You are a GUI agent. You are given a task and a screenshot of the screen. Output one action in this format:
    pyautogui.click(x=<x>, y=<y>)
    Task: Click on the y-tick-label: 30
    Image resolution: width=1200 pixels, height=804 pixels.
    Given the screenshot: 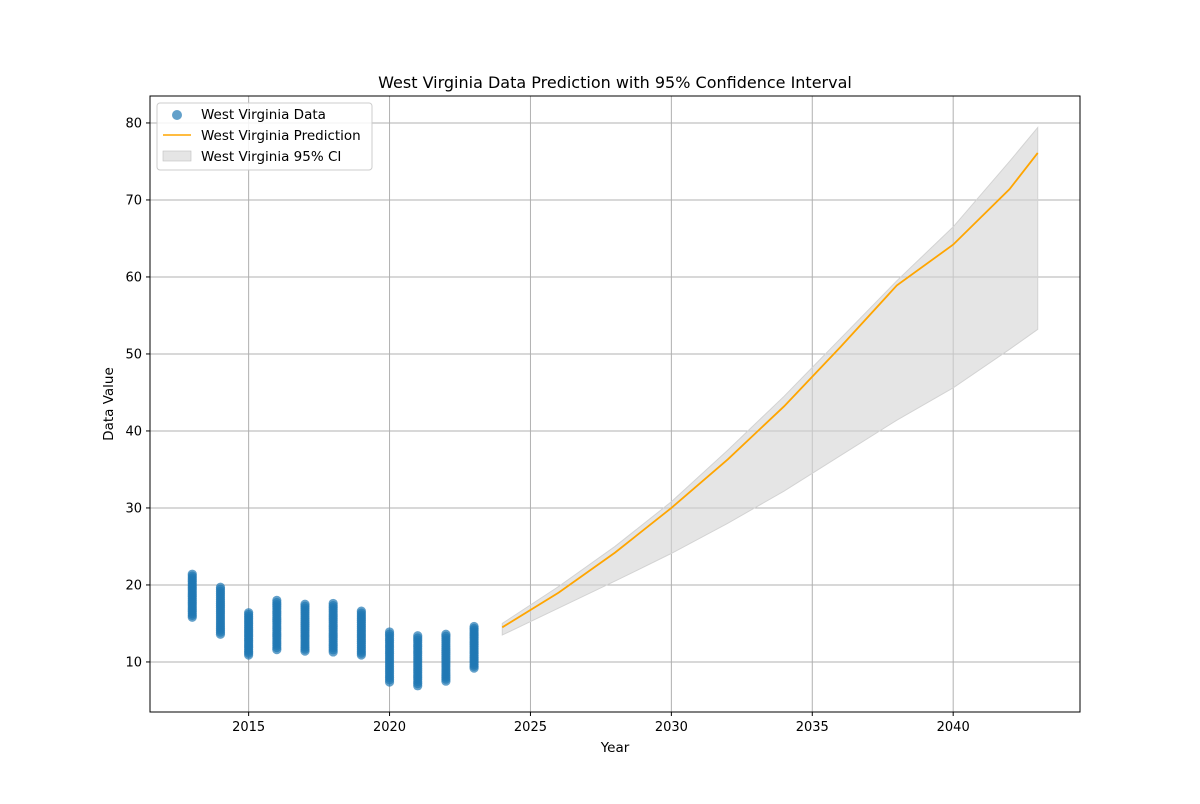 What is the action you would take?
    pyautogui.click(x=133, y=508)
    